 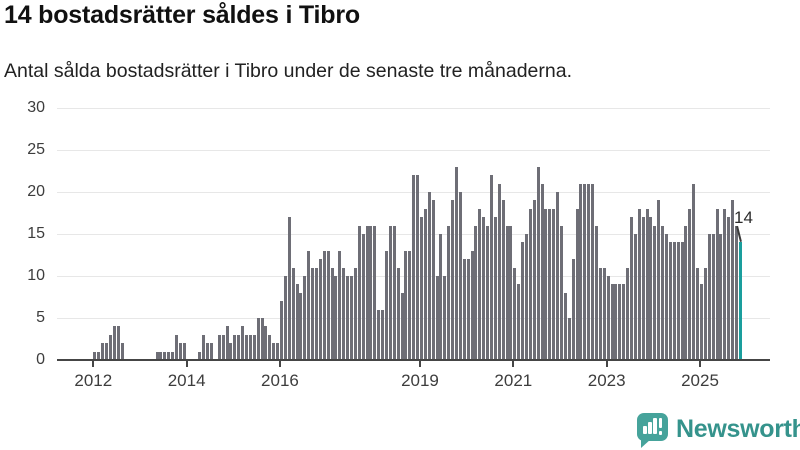 I want to click on y-axis-tick-label: 30, so click(x=36, y=107).